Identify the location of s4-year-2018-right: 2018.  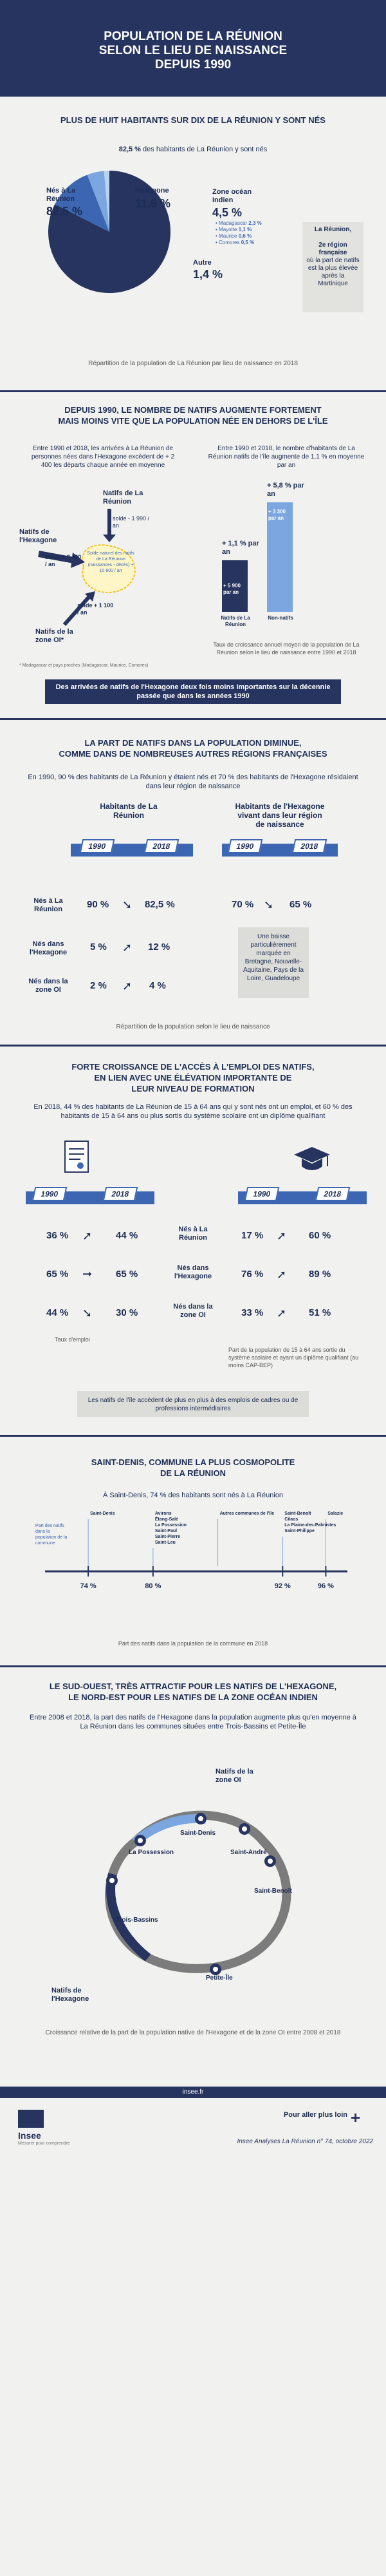
(333, 1194).